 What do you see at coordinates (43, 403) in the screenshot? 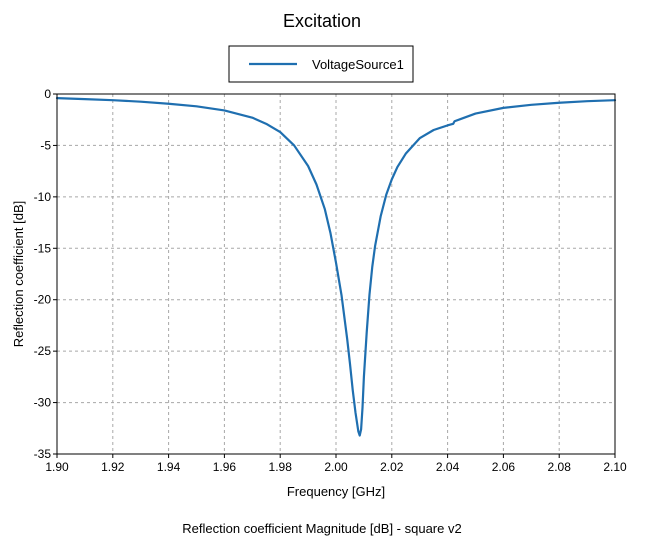
I see `y-tick-label: -30` at bounding box center [43, 403].